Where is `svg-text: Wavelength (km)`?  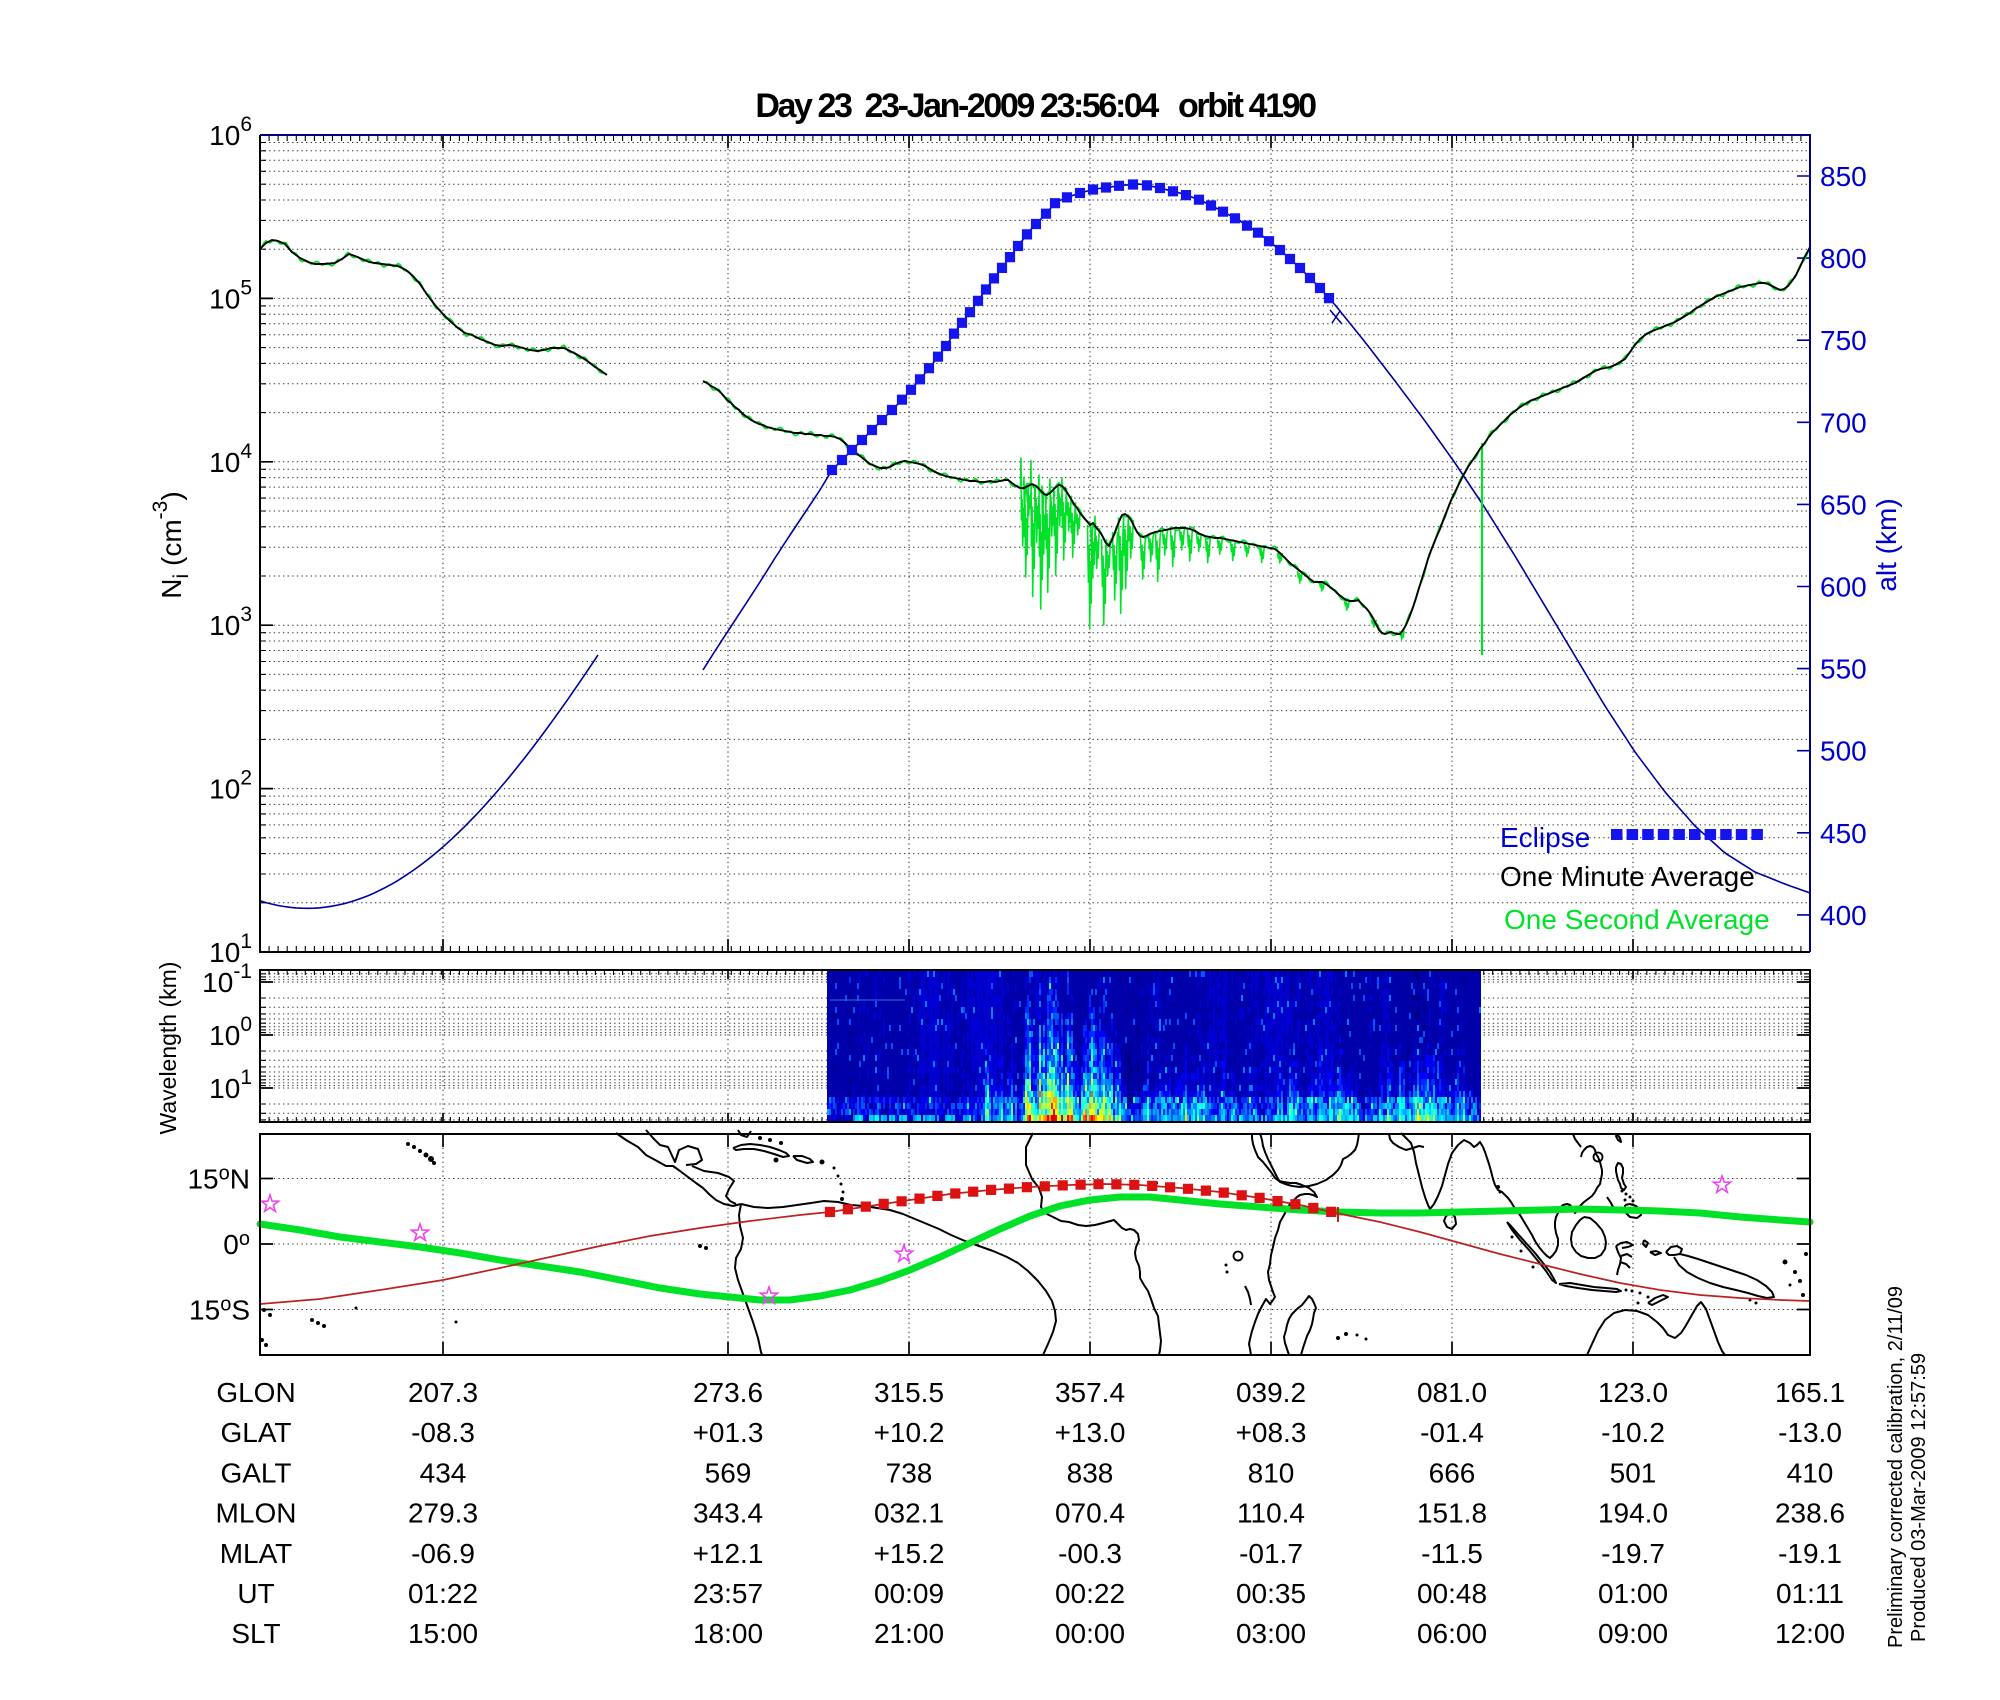 svg-text: Wavelength (km) is located at coordinates (168, 1048).